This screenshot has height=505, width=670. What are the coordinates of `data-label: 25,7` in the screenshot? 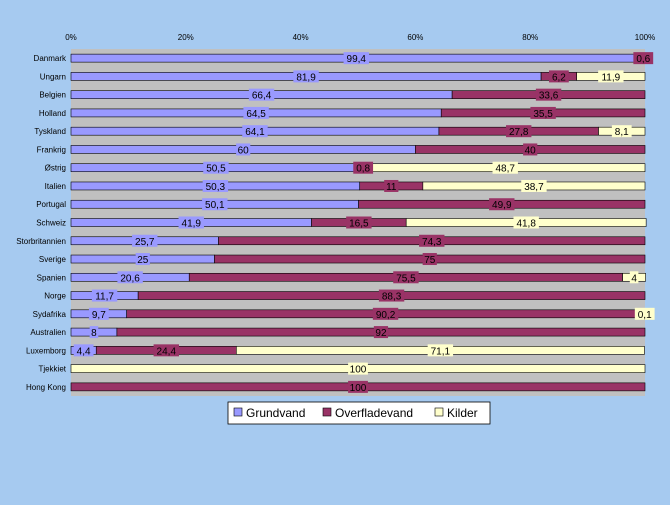 It's located at (145, 242).